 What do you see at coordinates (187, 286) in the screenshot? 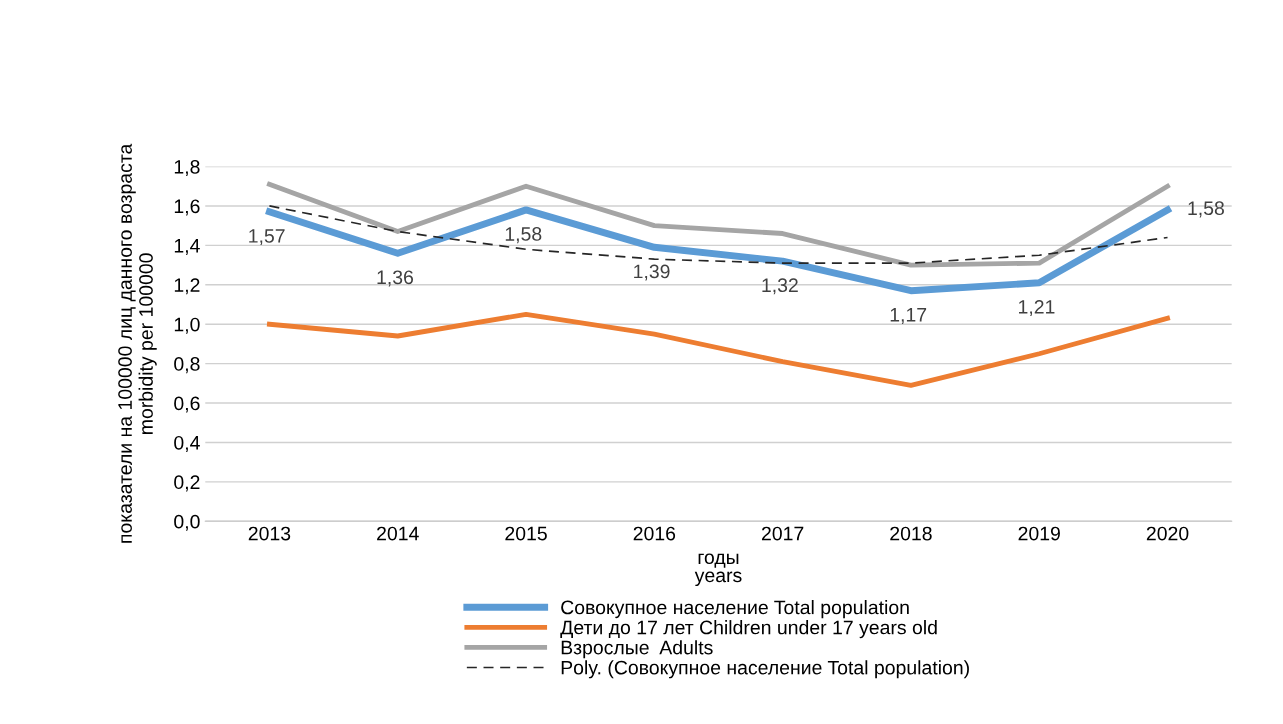
I see `y-tick-label: 1,2` at bounding box center [187, 286].